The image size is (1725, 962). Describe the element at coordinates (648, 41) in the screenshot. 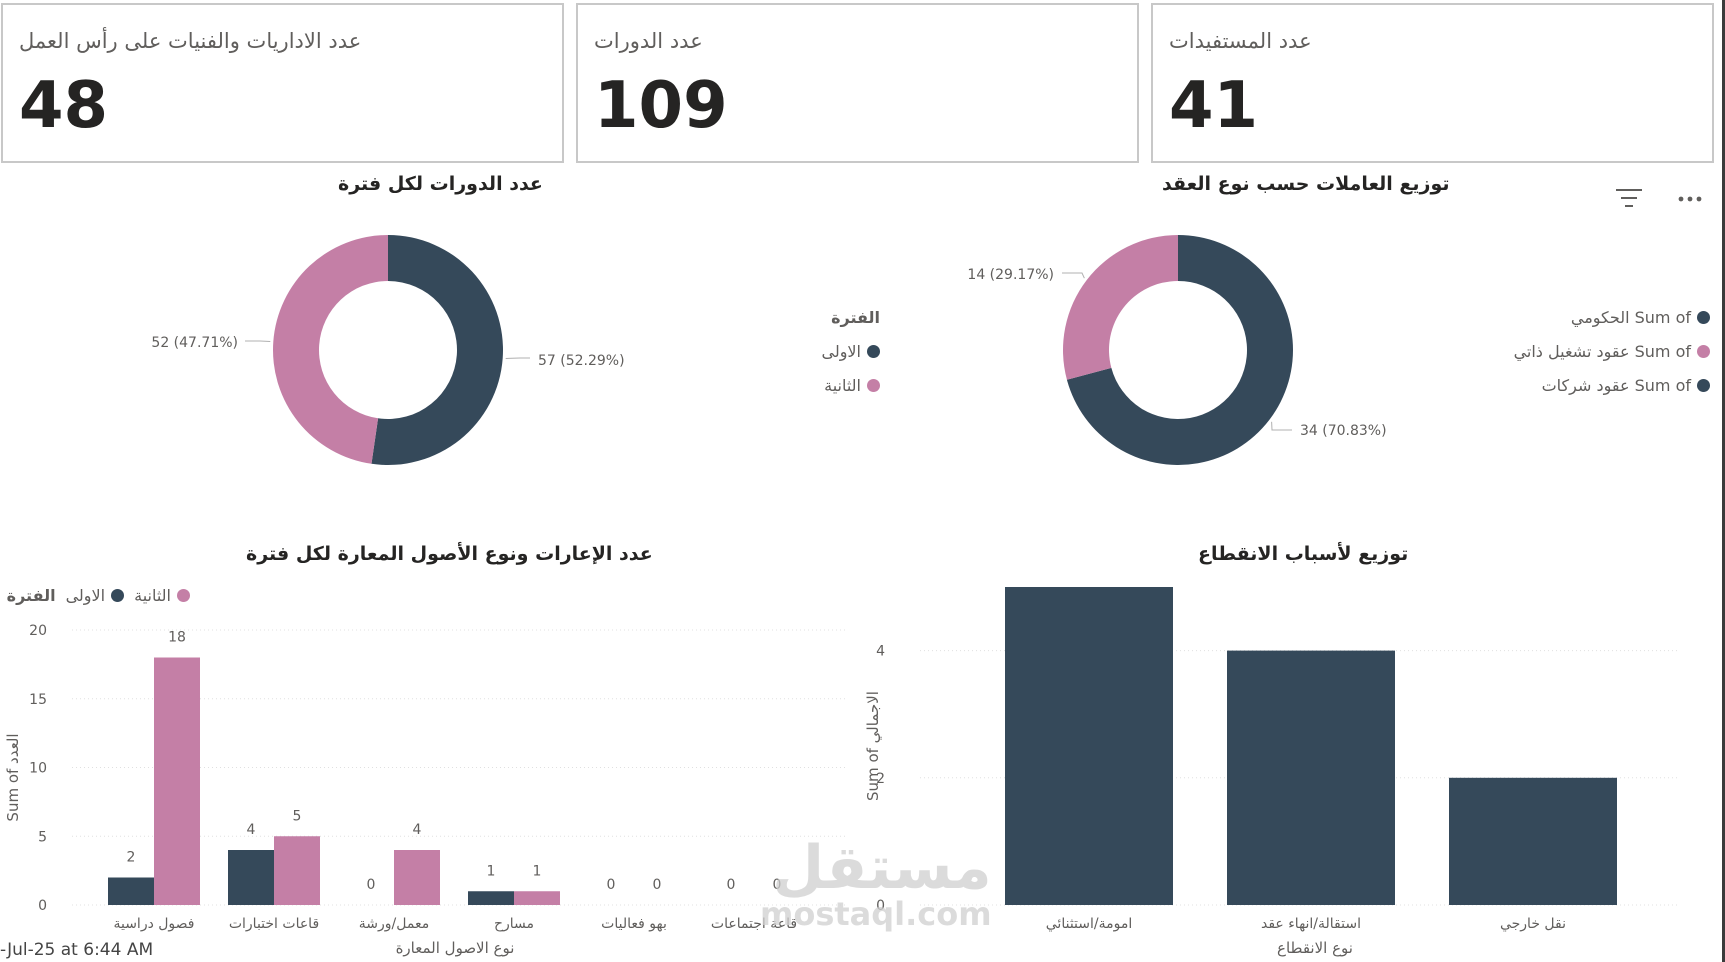

I see `kpi-label: عدد الدورات` at that location.